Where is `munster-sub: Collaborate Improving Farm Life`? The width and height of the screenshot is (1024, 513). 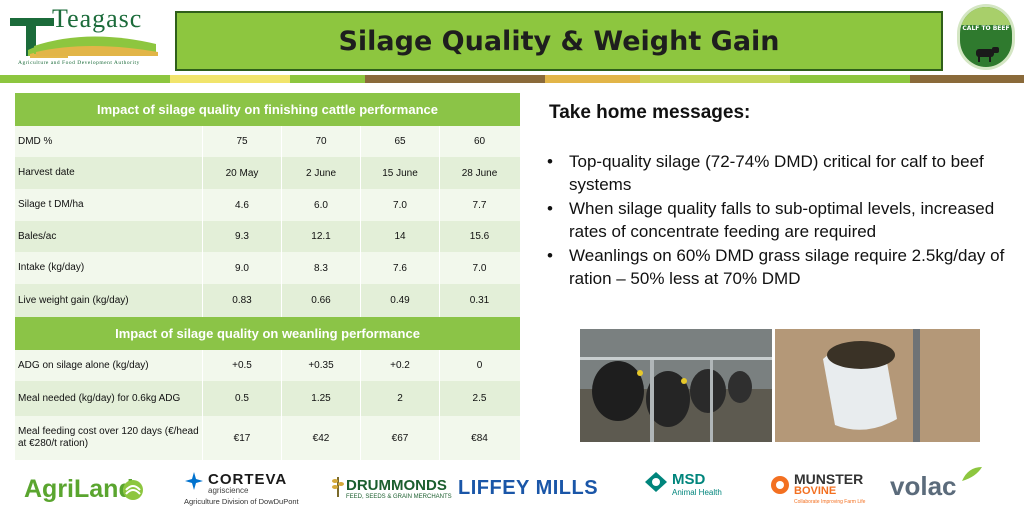
munster-sub: Collaborate Improving Farm Life is located at coordinates (830, 502).